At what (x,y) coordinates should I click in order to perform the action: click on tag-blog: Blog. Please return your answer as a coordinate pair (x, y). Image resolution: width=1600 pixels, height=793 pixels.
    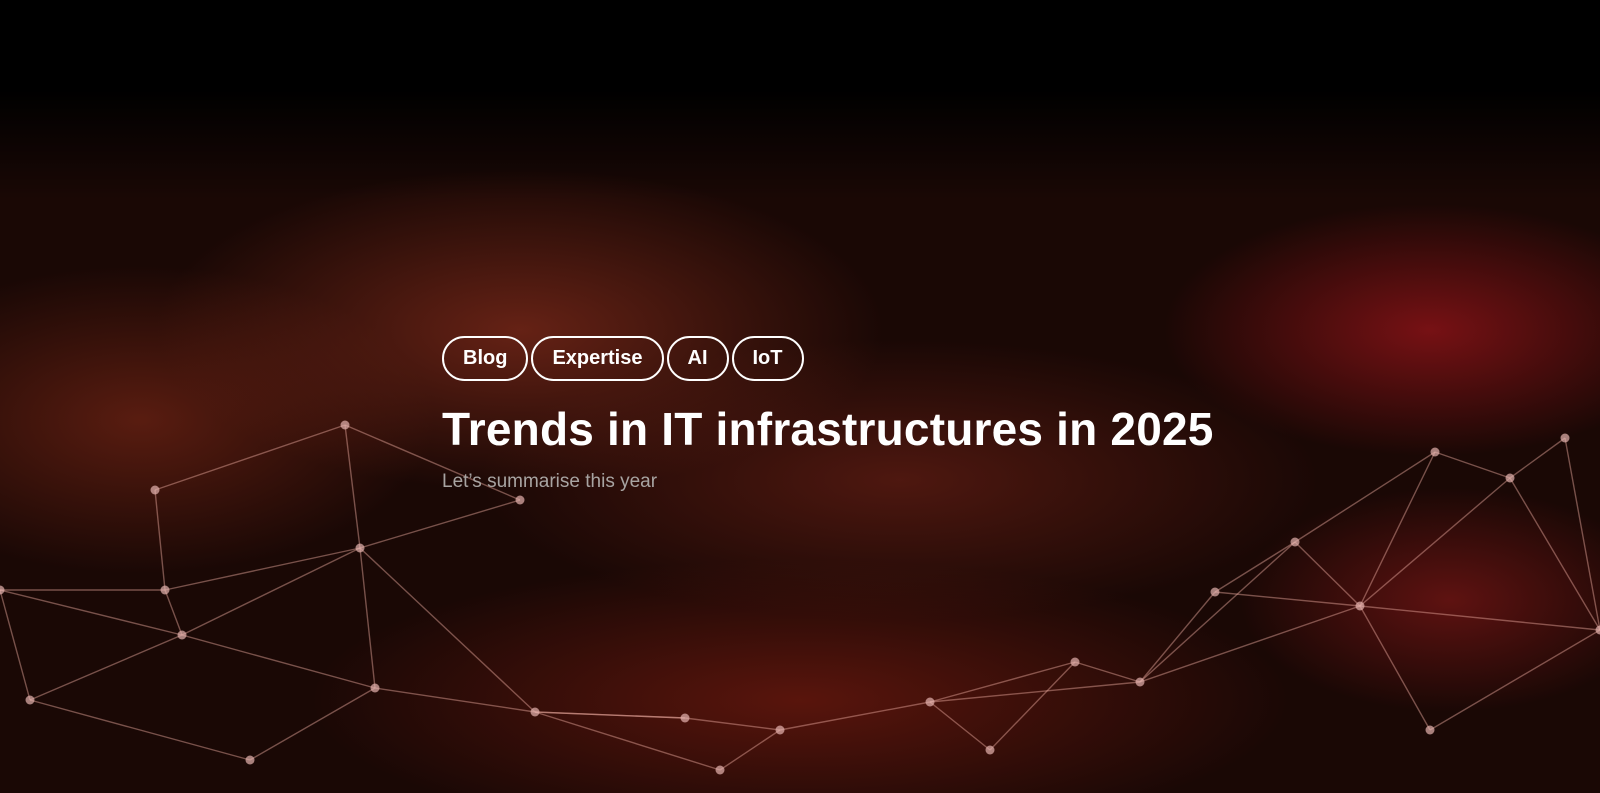
    Looking at the image, I should click on (485, 358).